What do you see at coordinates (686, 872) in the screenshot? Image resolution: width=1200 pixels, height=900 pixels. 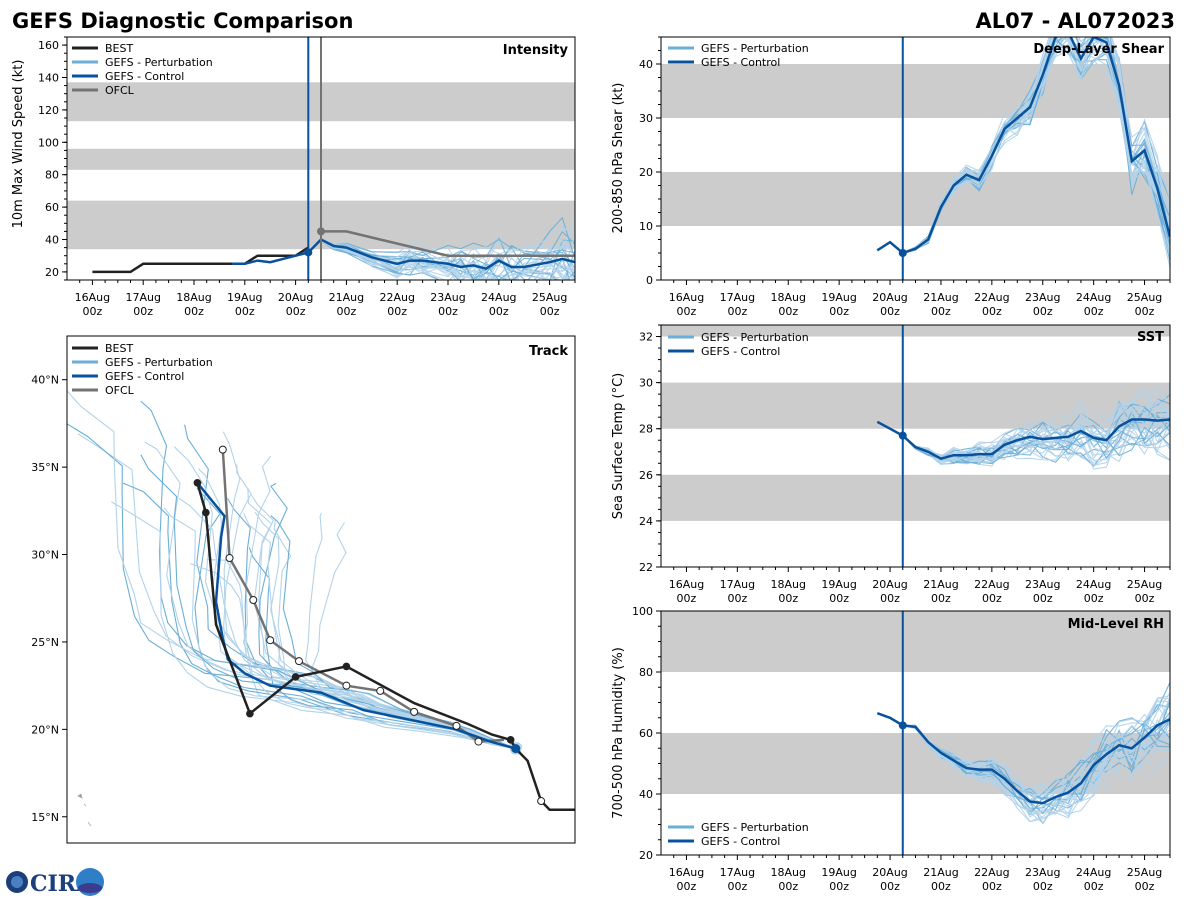 I see `rh-xtick-label: 16Aug` at bounding box center [686, 872].